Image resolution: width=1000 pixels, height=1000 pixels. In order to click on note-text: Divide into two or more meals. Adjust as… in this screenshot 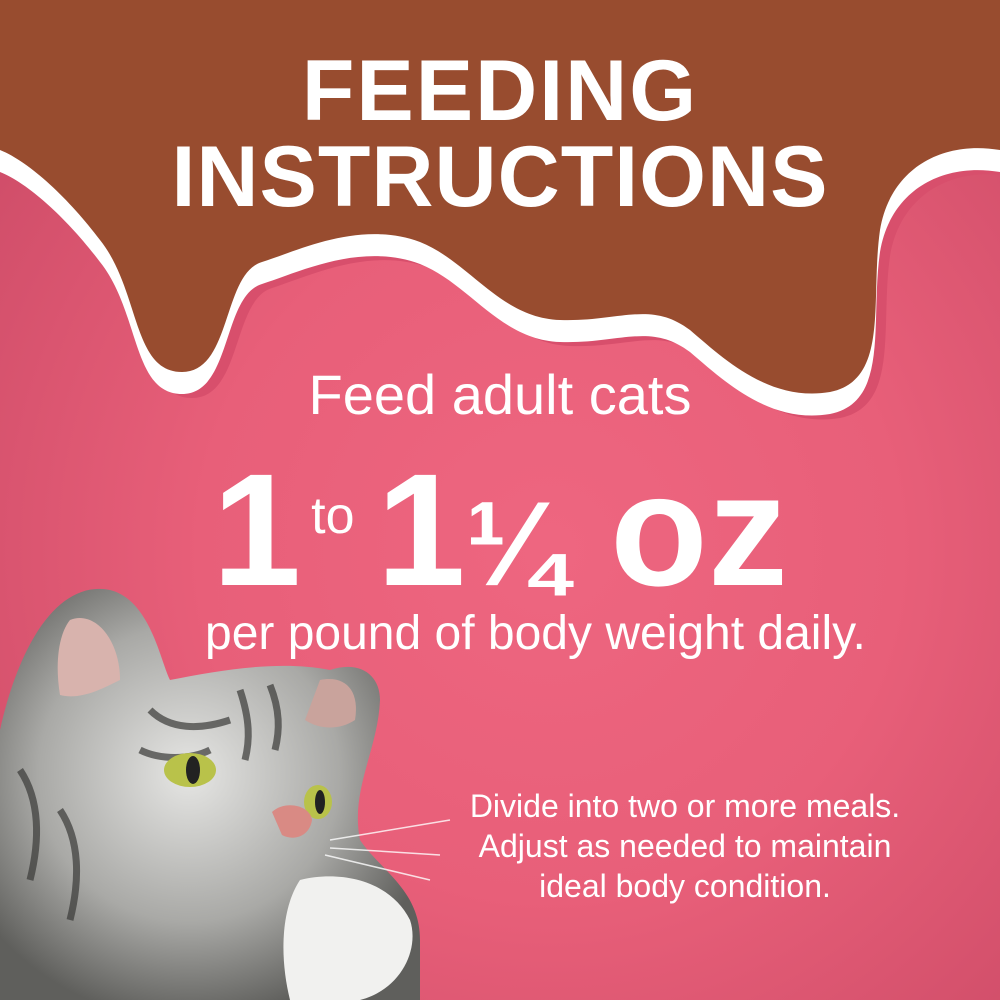, I will do `click(685, 846)`.